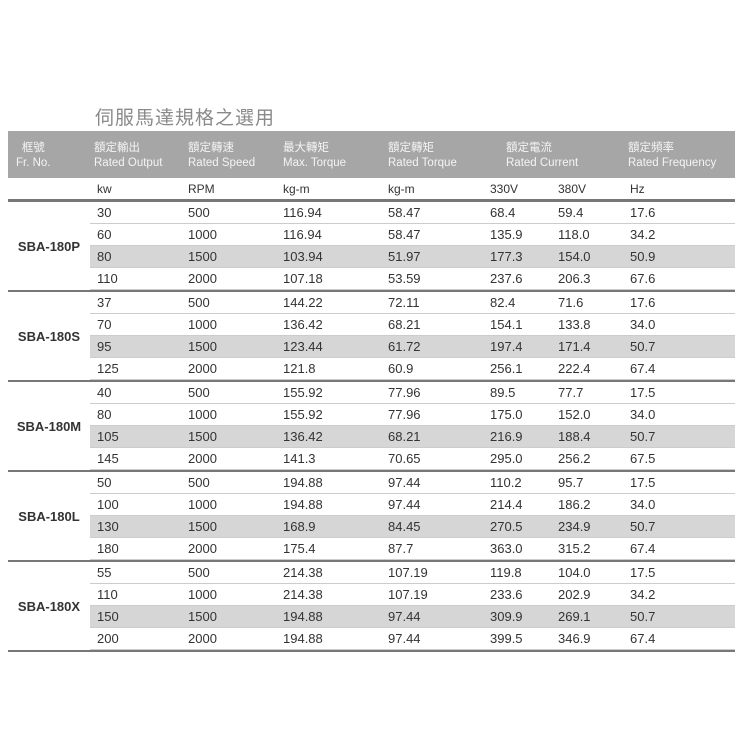  I want to click on table-row: 100 1000 194.88 97.44 214.4 186.2 34.0, so click(412, 505).